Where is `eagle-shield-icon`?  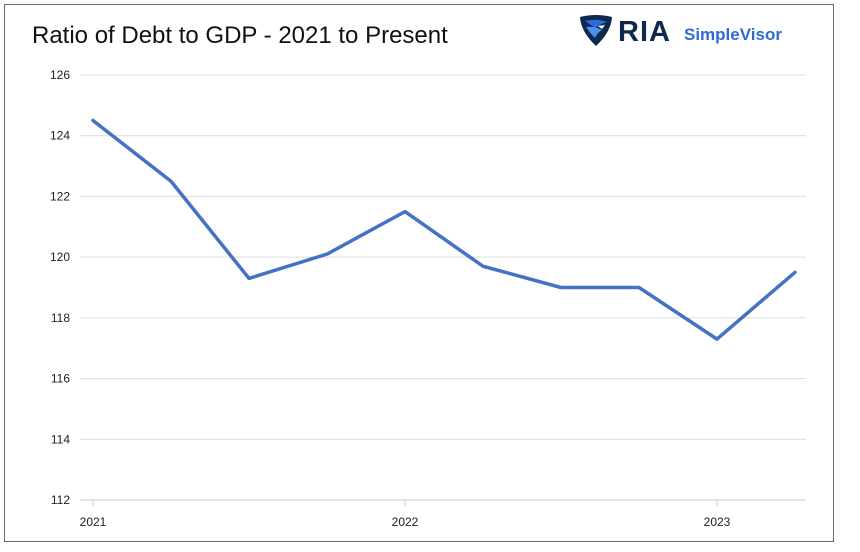 eagle-shield-icon is located at coordinates (596, 30).